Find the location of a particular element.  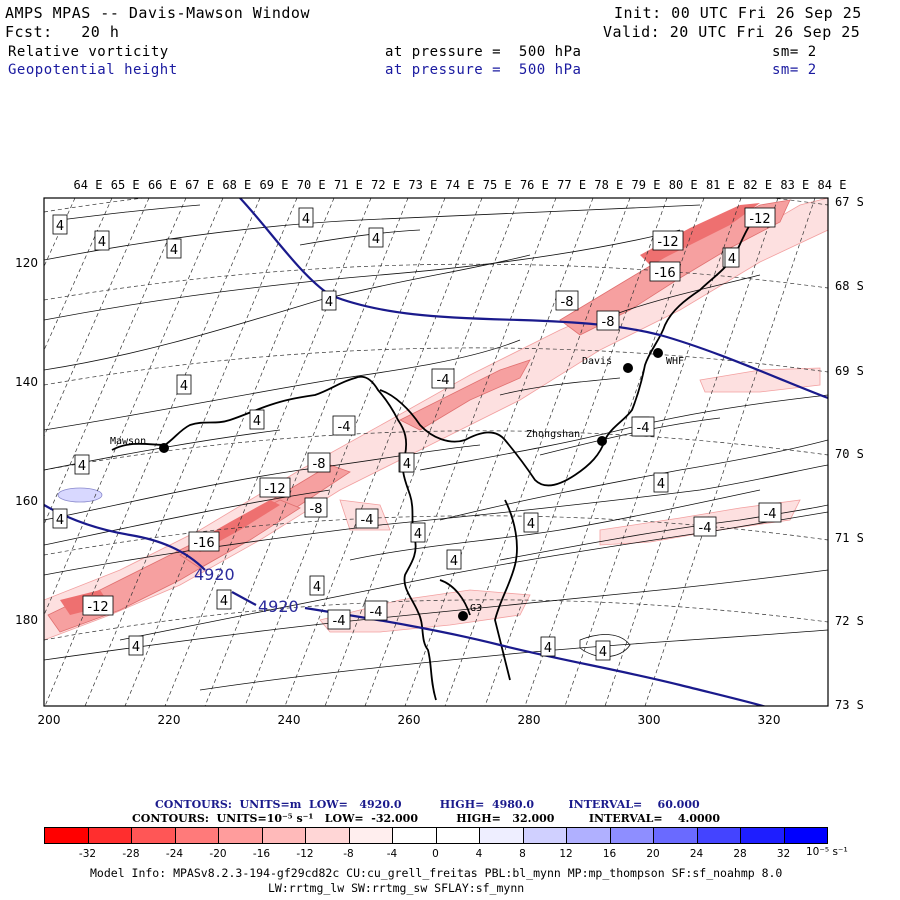

longitude-label: 78 E is located at coordinates (608, 185).